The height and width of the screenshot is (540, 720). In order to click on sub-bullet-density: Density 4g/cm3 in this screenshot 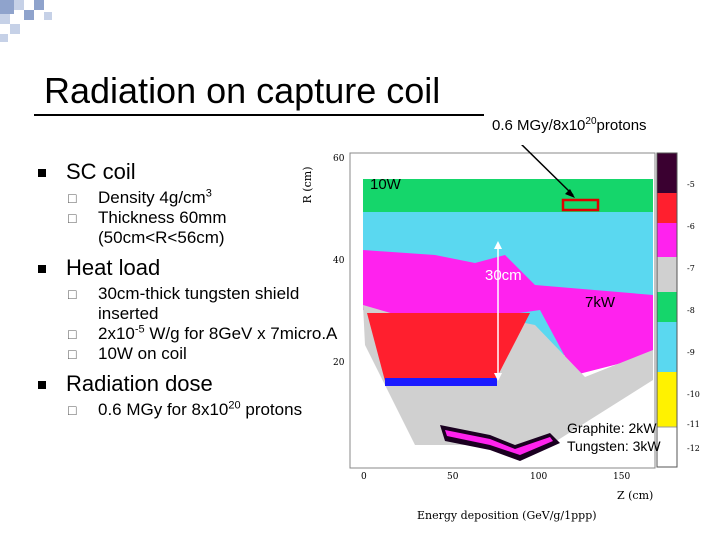, I will do `click(188, 198)`.